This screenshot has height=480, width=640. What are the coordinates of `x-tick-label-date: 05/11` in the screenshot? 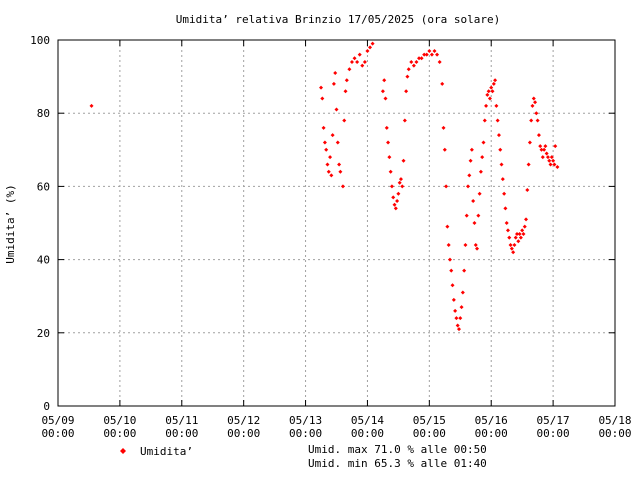 It's located at (181, 420).